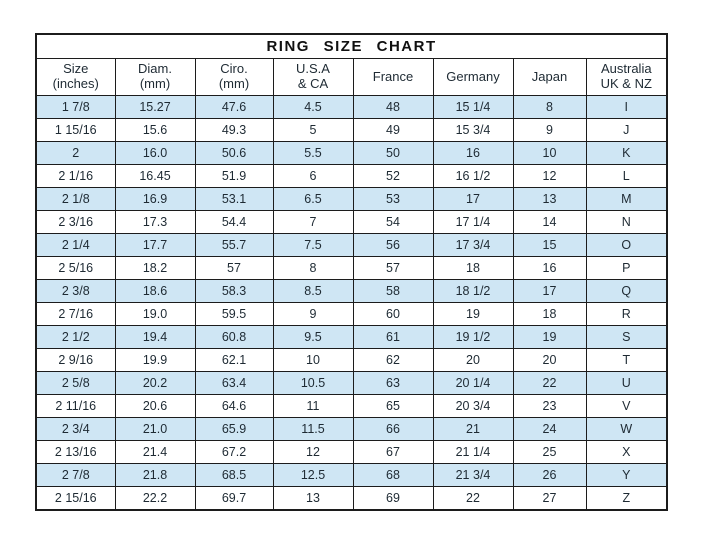 The image size is (708, 549). I want to click on table-cell: 23, so click(549, 406).